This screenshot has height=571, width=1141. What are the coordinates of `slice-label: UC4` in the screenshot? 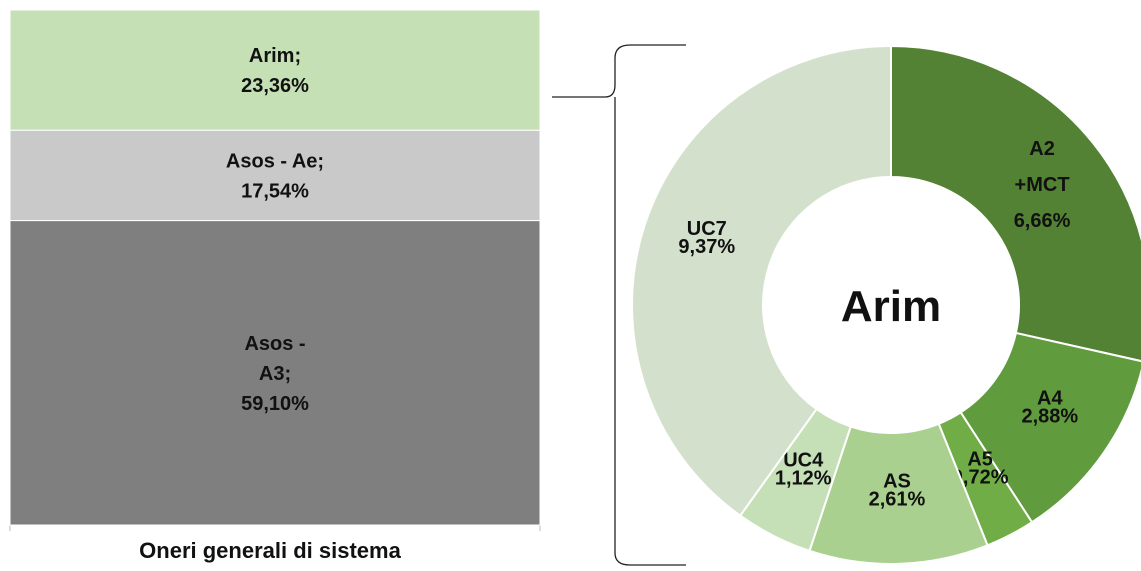 It's located at (803, 460).